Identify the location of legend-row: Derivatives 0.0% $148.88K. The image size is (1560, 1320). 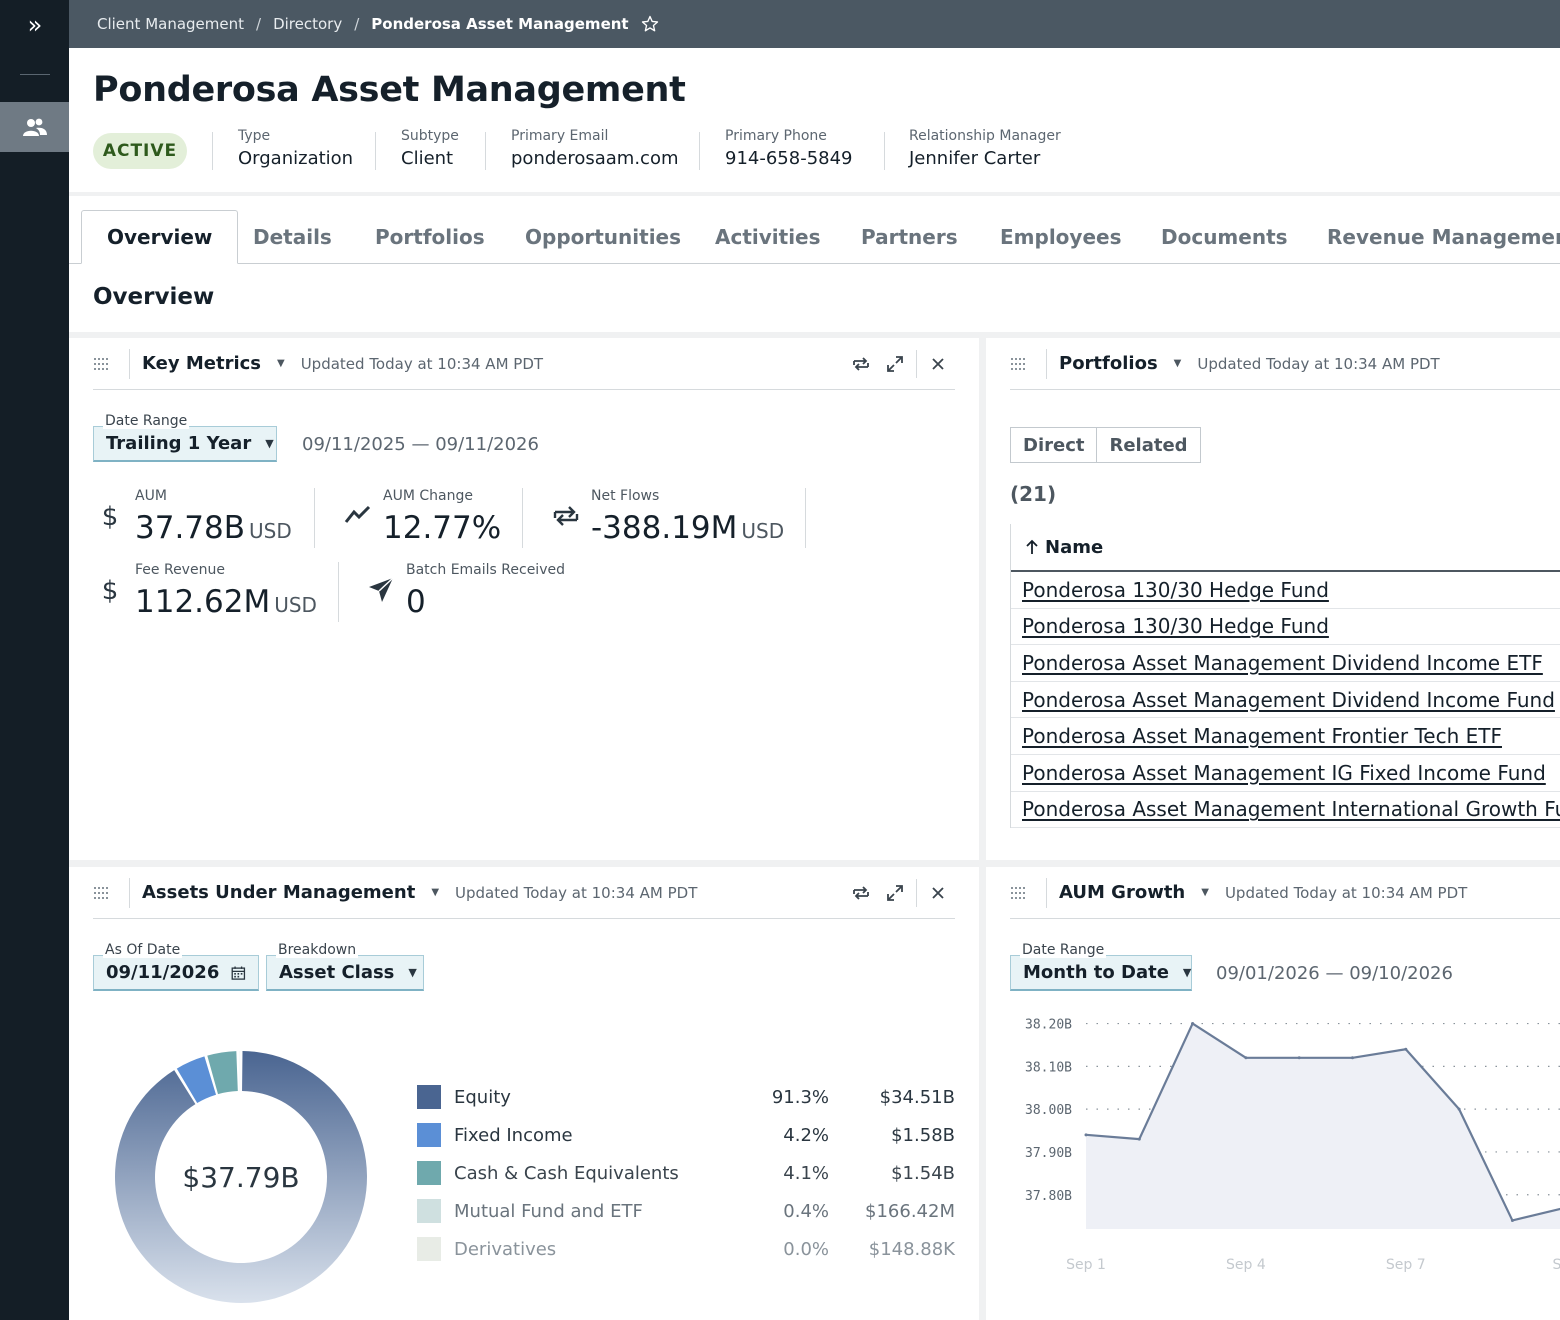
(686, 1249).